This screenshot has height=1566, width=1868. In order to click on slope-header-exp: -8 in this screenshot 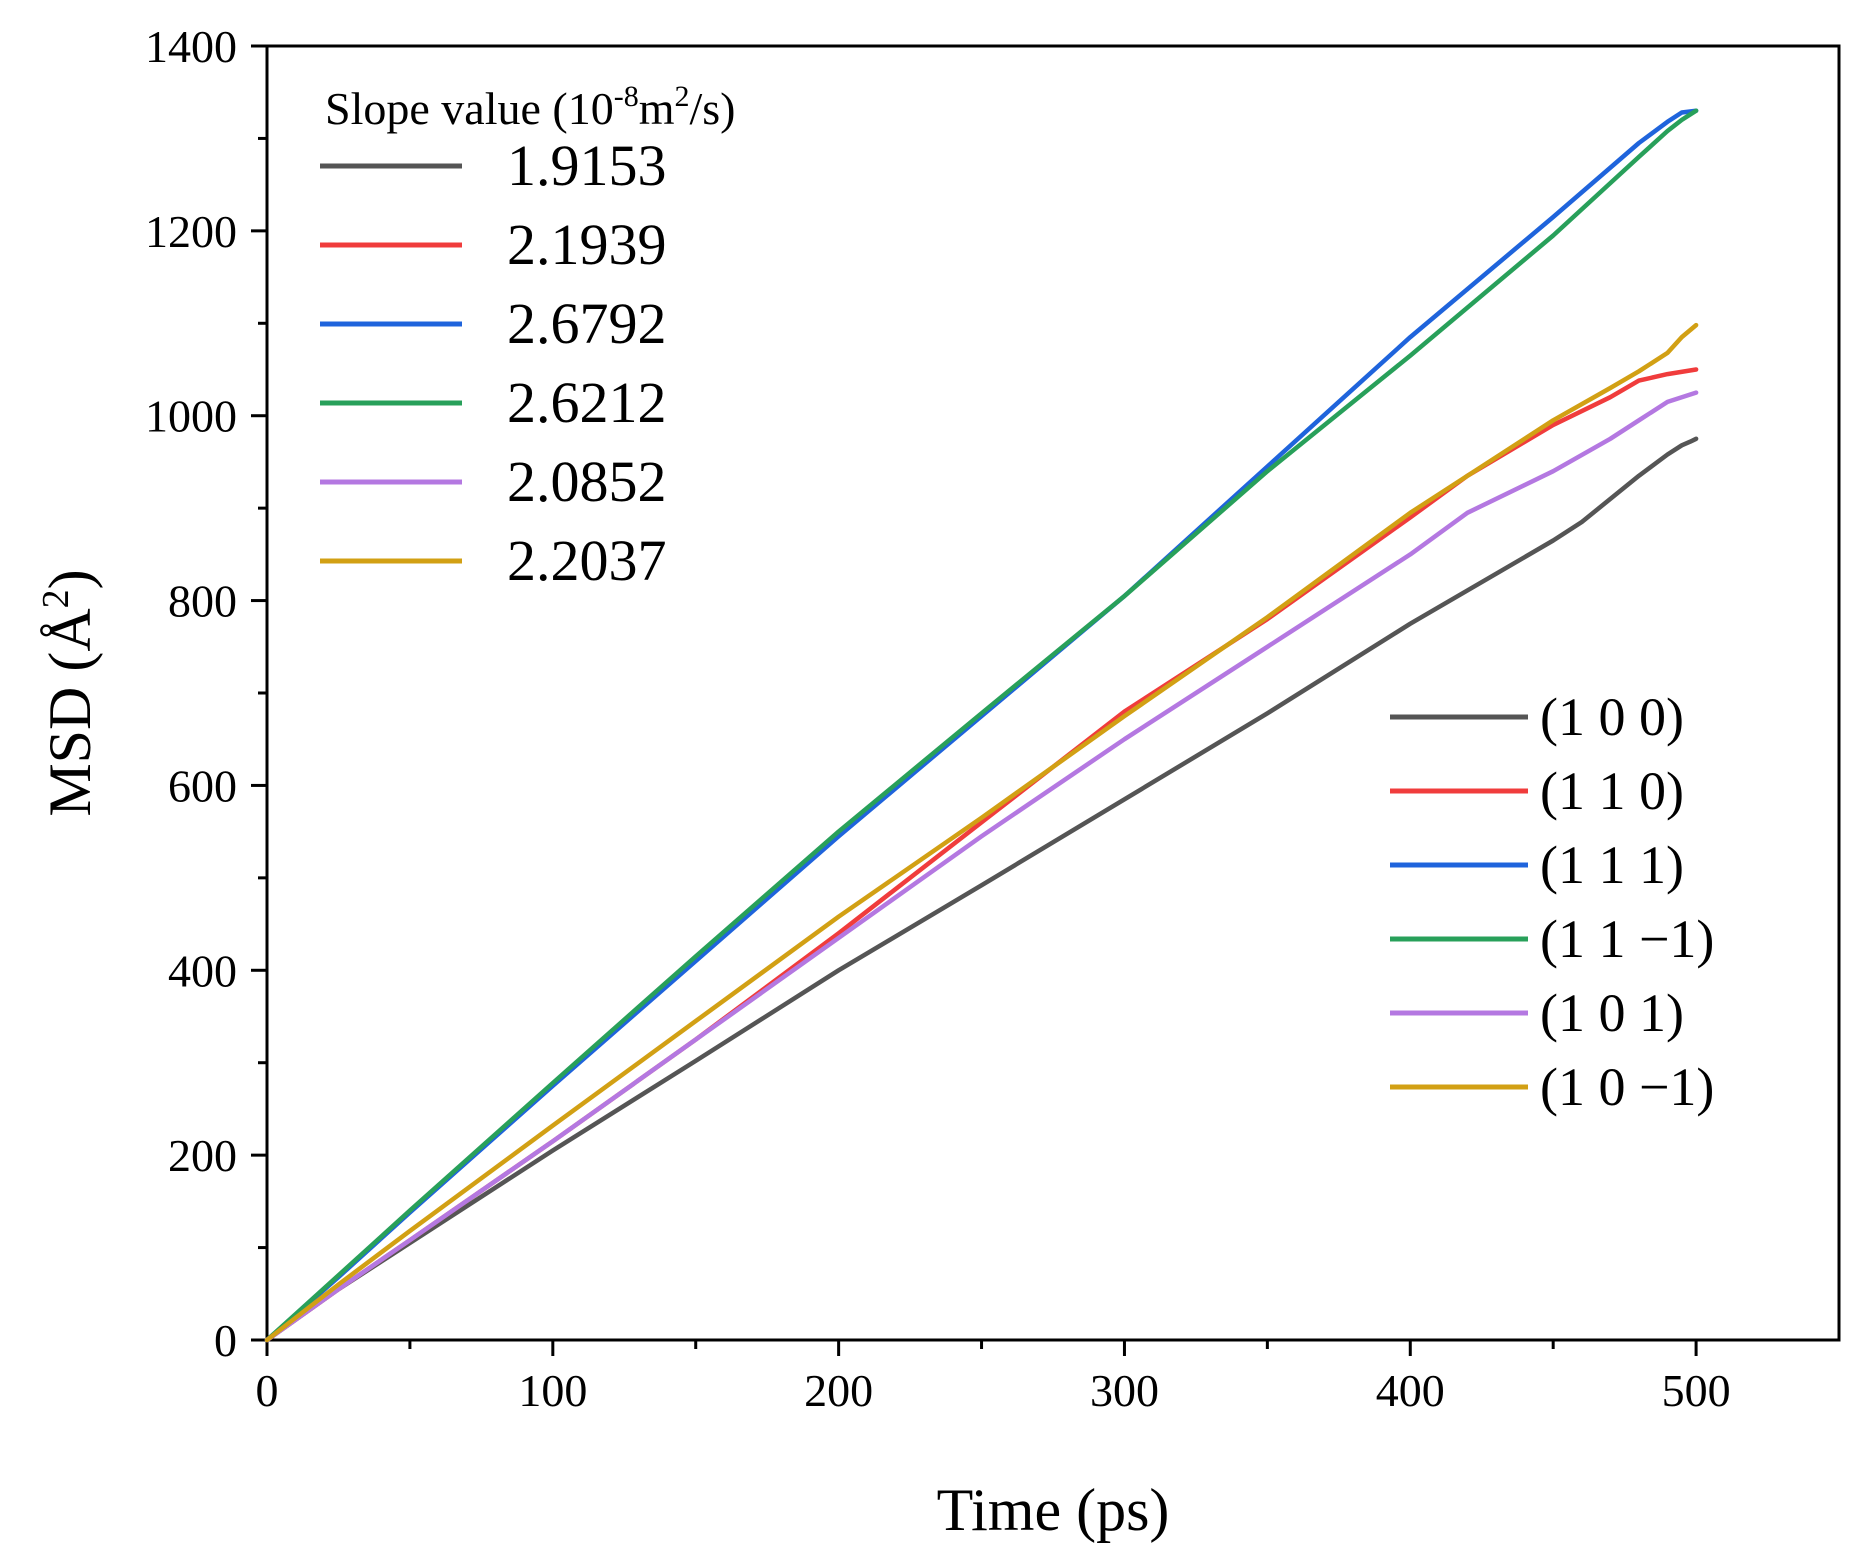, I will do `click(626, 96)`.